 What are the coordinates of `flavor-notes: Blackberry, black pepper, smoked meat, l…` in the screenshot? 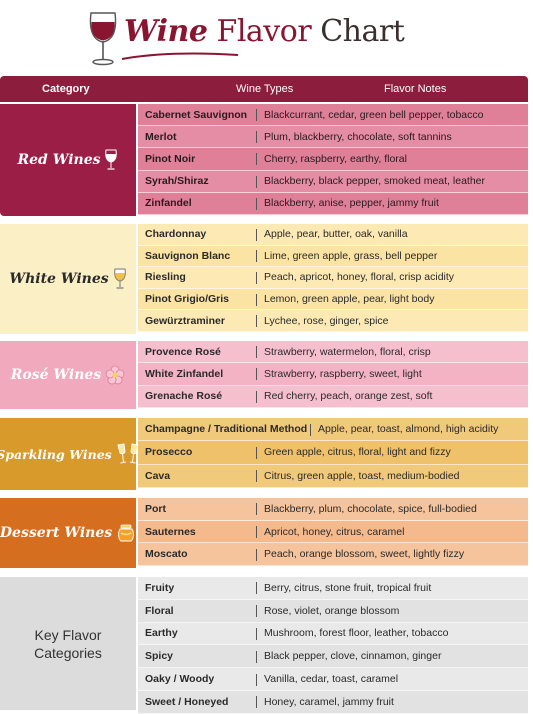 It's located at (374, 181).